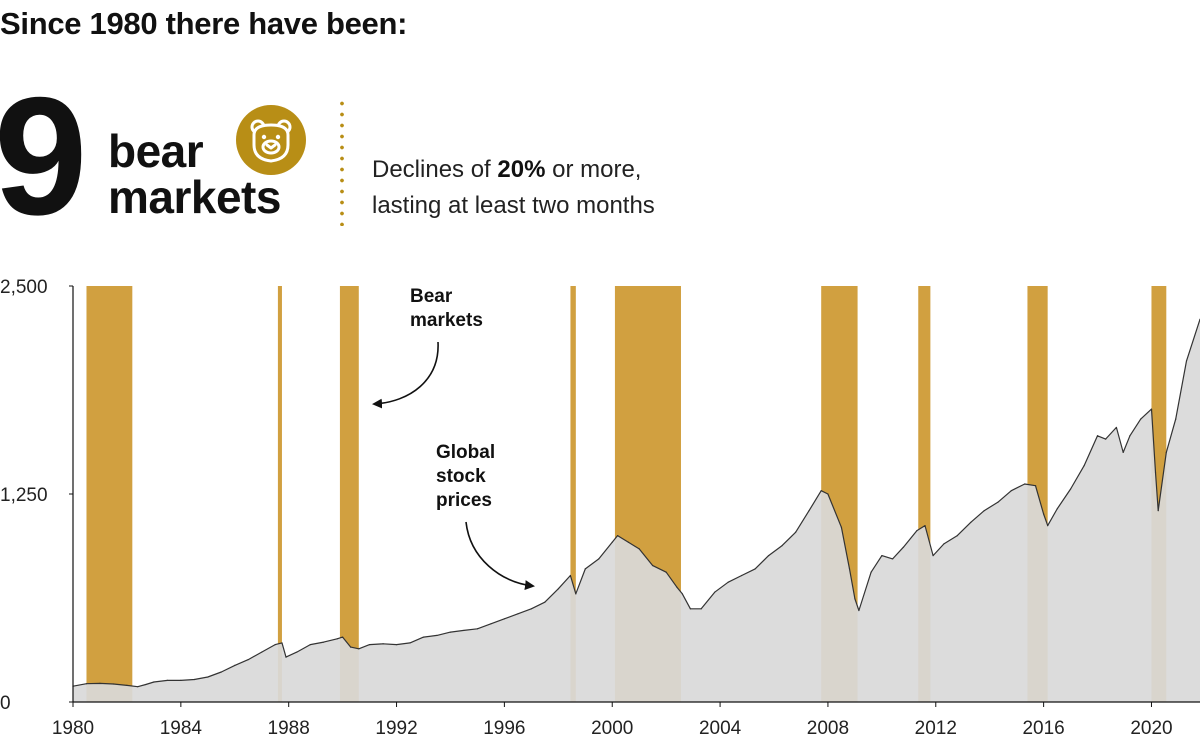 The height and width of the screenshot is (740, 1200). I want to click on x-tick-label: 2020, so click(1151, 728).